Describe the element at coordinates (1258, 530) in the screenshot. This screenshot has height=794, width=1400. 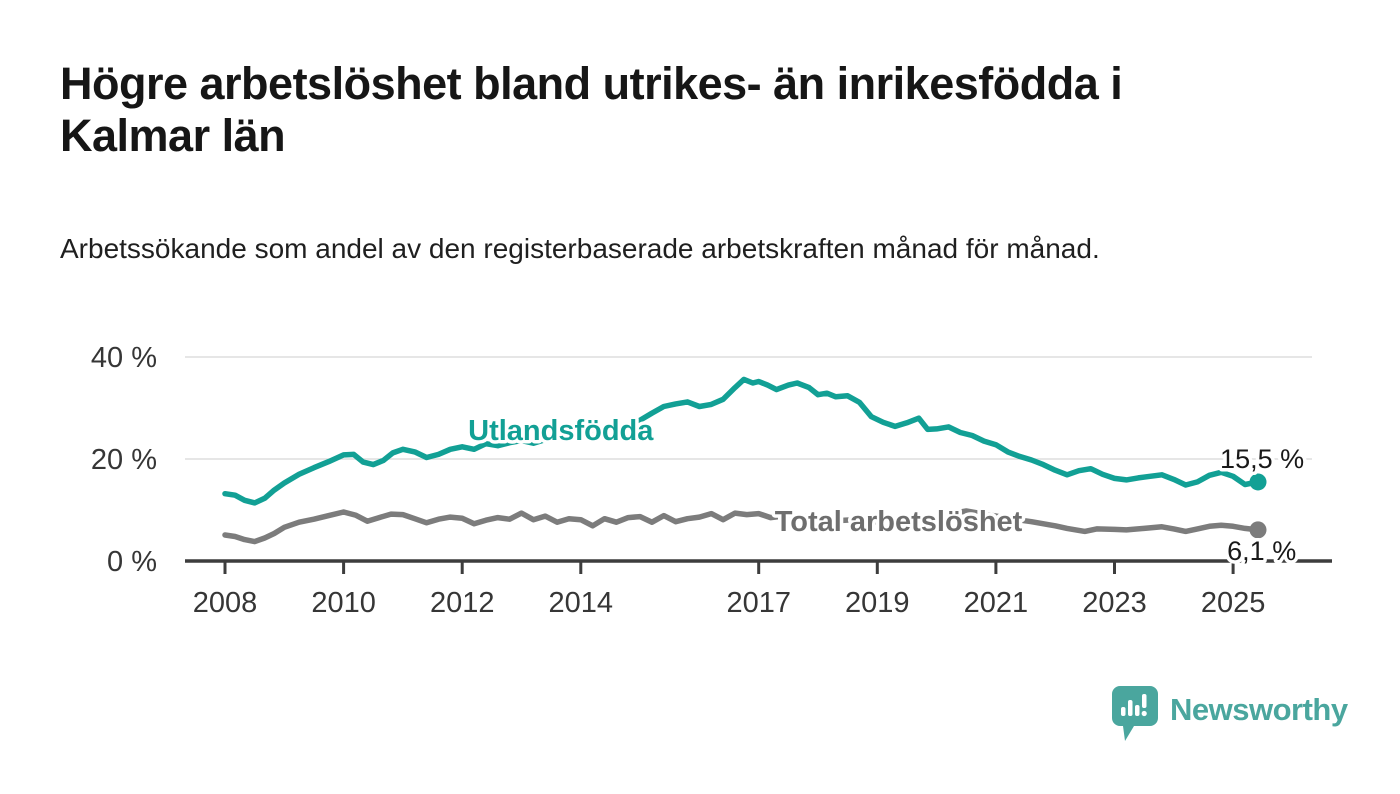
I see `end-dot-total` at that location.